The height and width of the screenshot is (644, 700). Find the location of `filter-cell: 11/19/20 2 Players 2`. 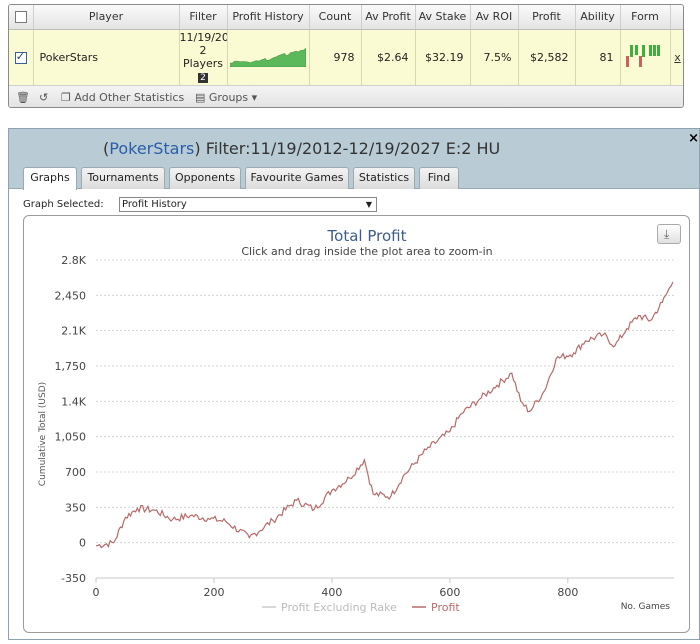

filter-cell: 11/19/20 2 Players 2 is located at coordinates (203, 57).